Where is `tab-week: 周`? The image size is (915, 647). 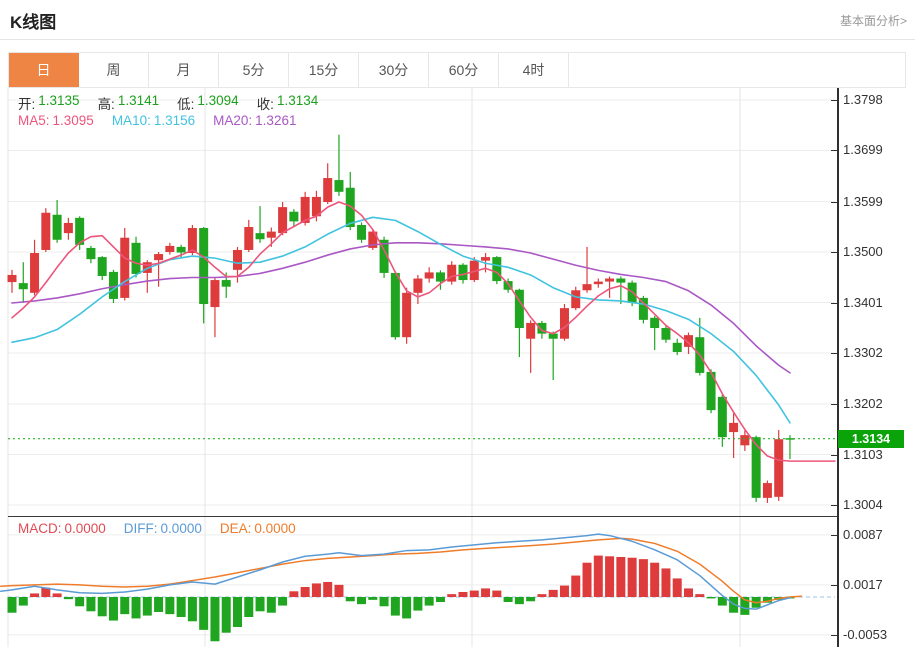 tab-week: 周 is located at coordinates (114, 70).